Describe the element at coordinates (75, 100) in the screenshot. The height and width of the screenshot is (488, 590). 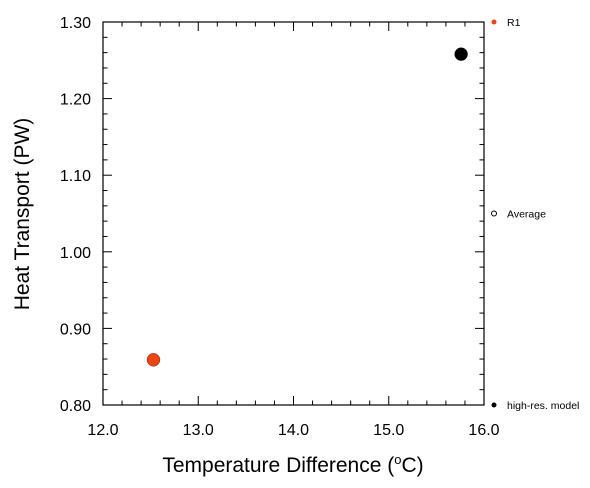
I see `y-tick-label: 1.20` at that location.